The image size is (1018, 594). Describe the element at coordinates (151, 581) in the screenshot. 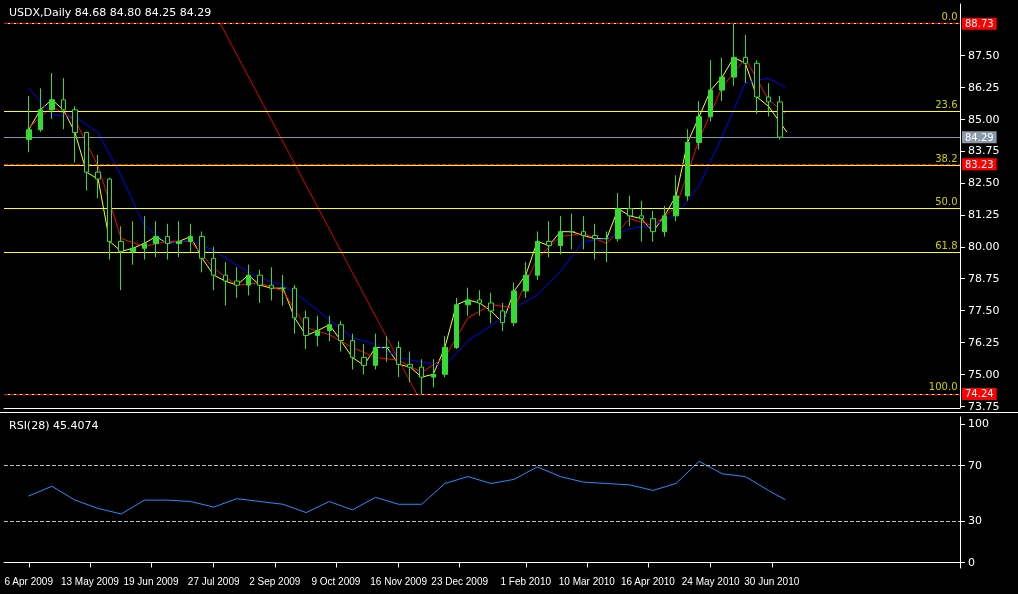

I see `x-tick-label: 19 Jun 2009` at that location.